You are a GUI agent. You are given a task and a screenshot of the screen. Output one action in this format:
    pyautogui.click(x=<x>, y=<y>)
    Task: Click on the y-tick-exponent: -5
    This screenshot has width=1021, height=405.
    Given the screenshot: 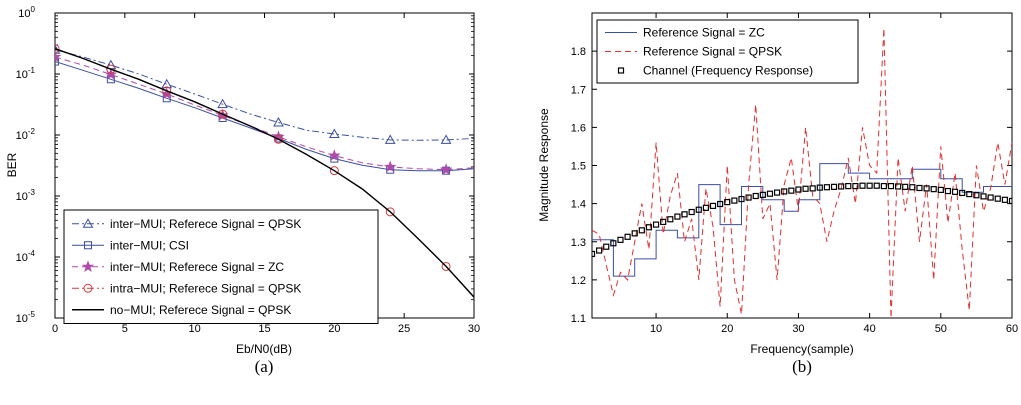 What is the action you would take?
    pyautogui.click(x=32, y=314)
    